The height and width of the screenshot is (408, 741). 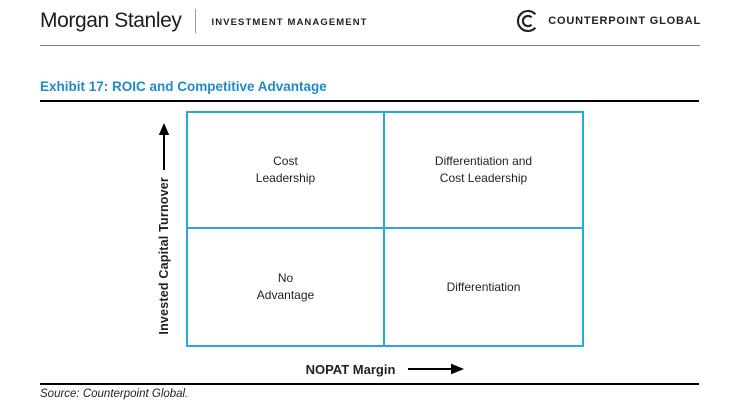 I want to click on title-rule, so click(x=369, y=101).